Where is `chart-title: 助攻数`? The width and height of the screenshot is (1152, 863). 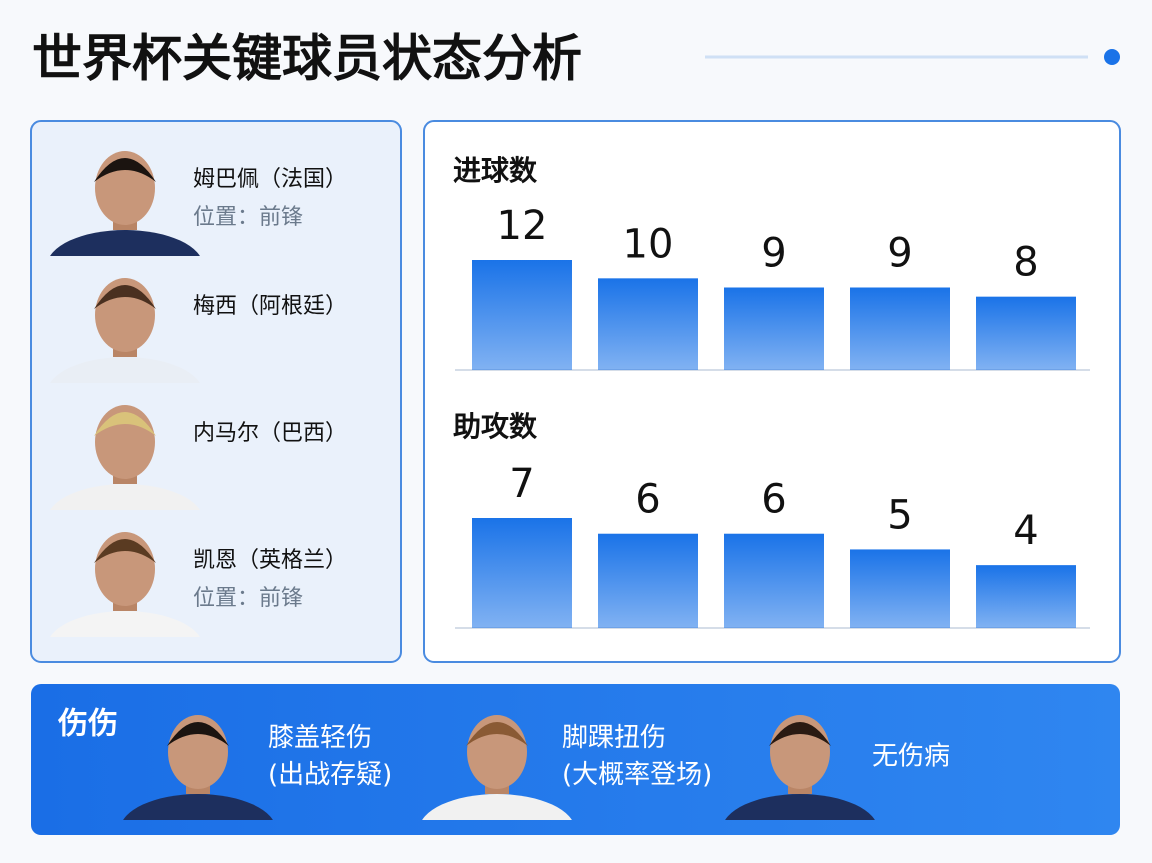
chart-title: 助攻数 is located at coordinates (495, 426).